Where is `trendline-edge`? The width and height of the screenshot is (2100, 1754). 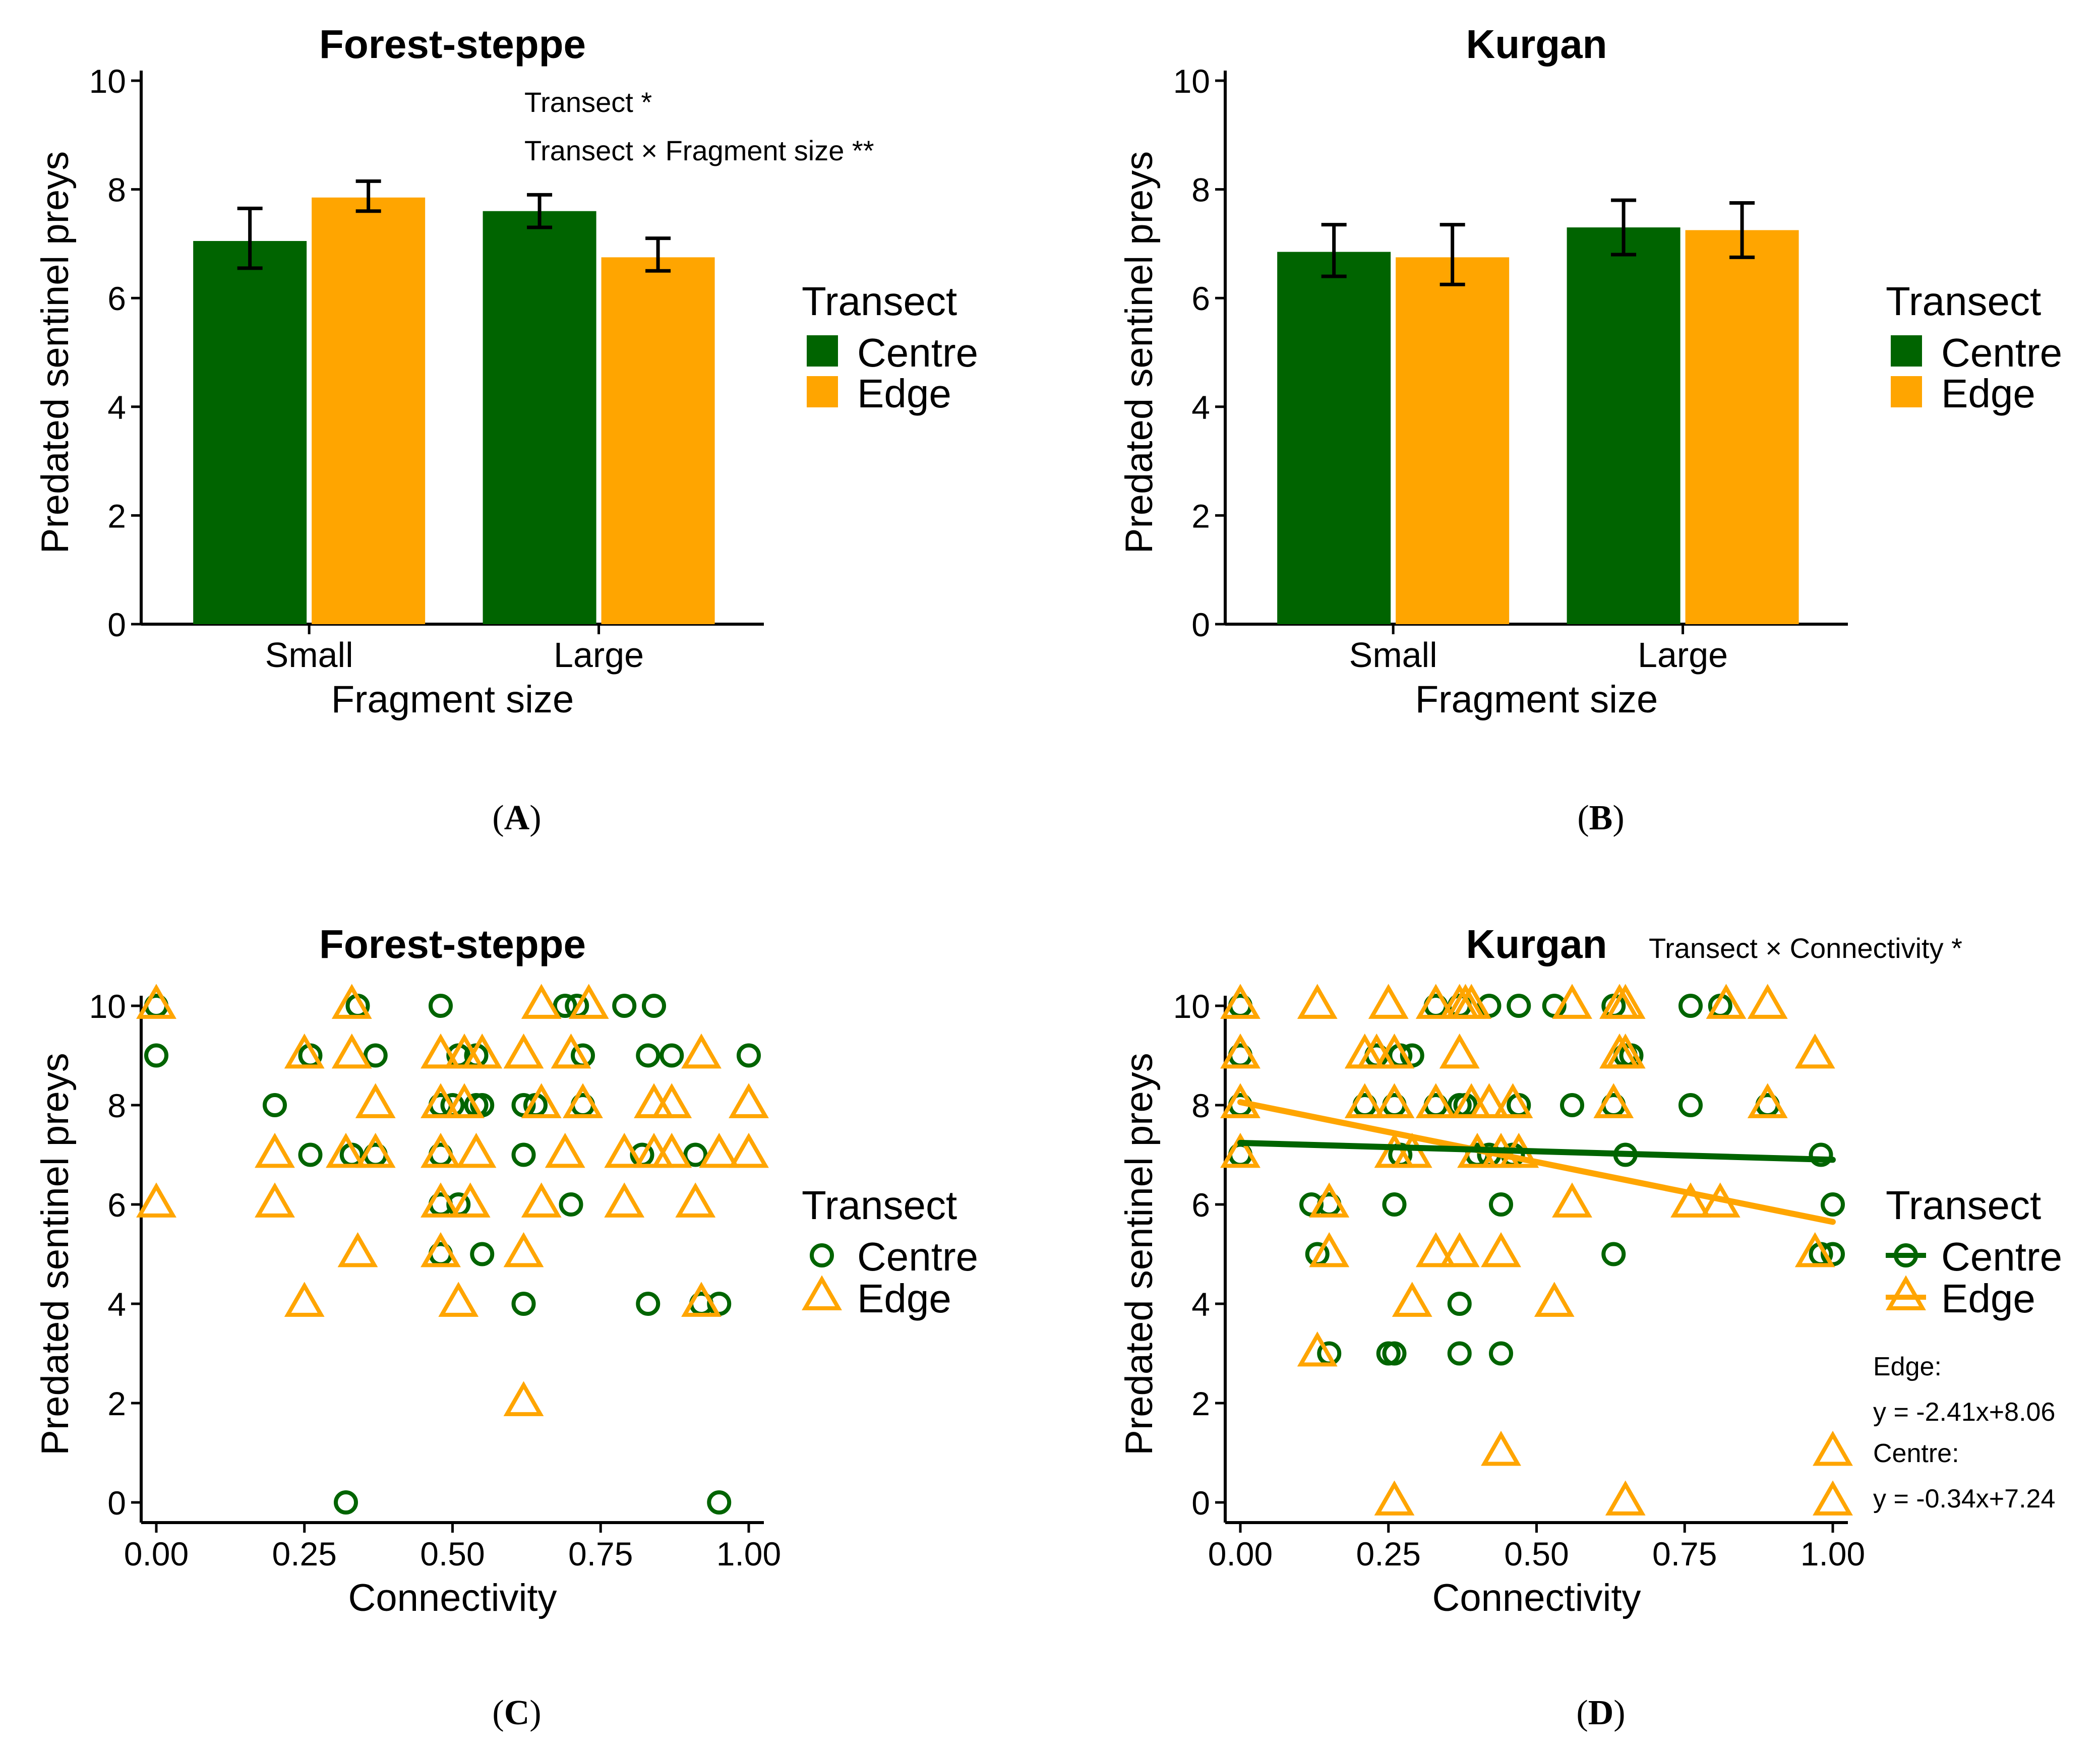 trendline-edge is located at coordinates (1536, 1162).